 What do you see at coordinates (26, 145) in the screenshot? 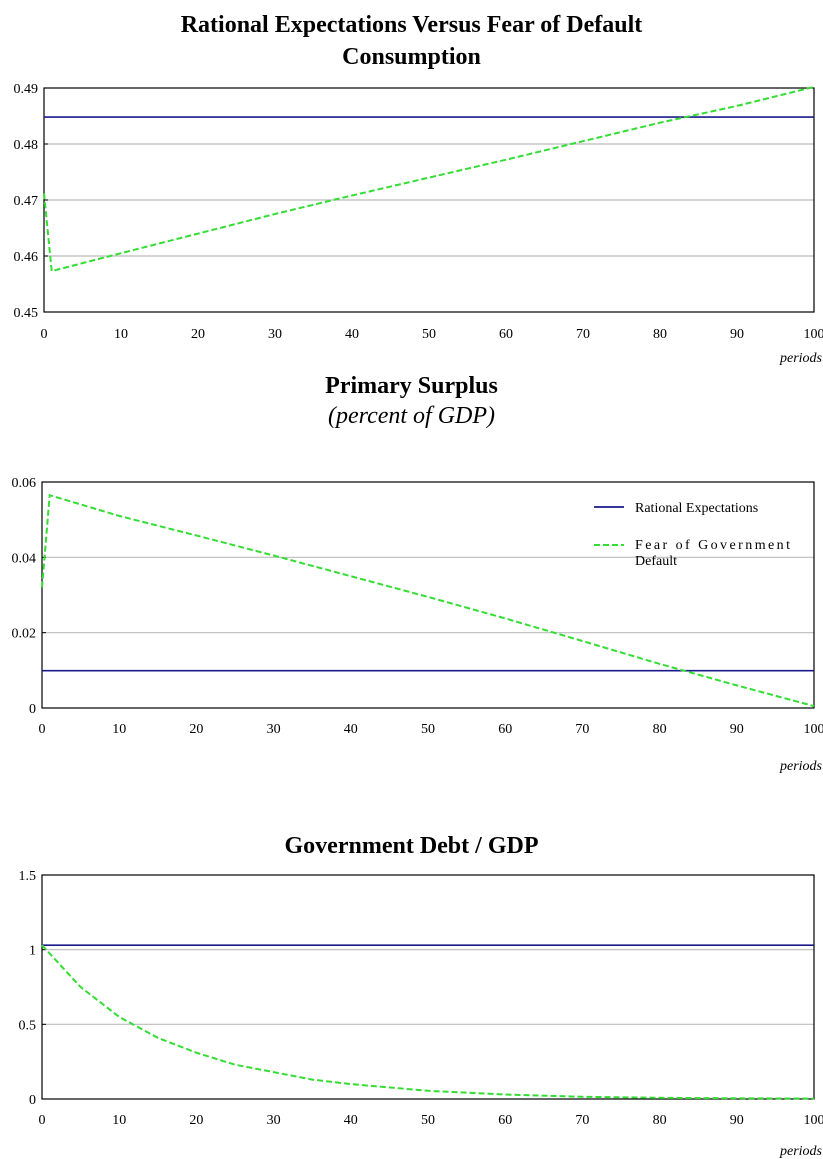
I see `y-tick-label: 0.48` at bounding box center [26, 145].